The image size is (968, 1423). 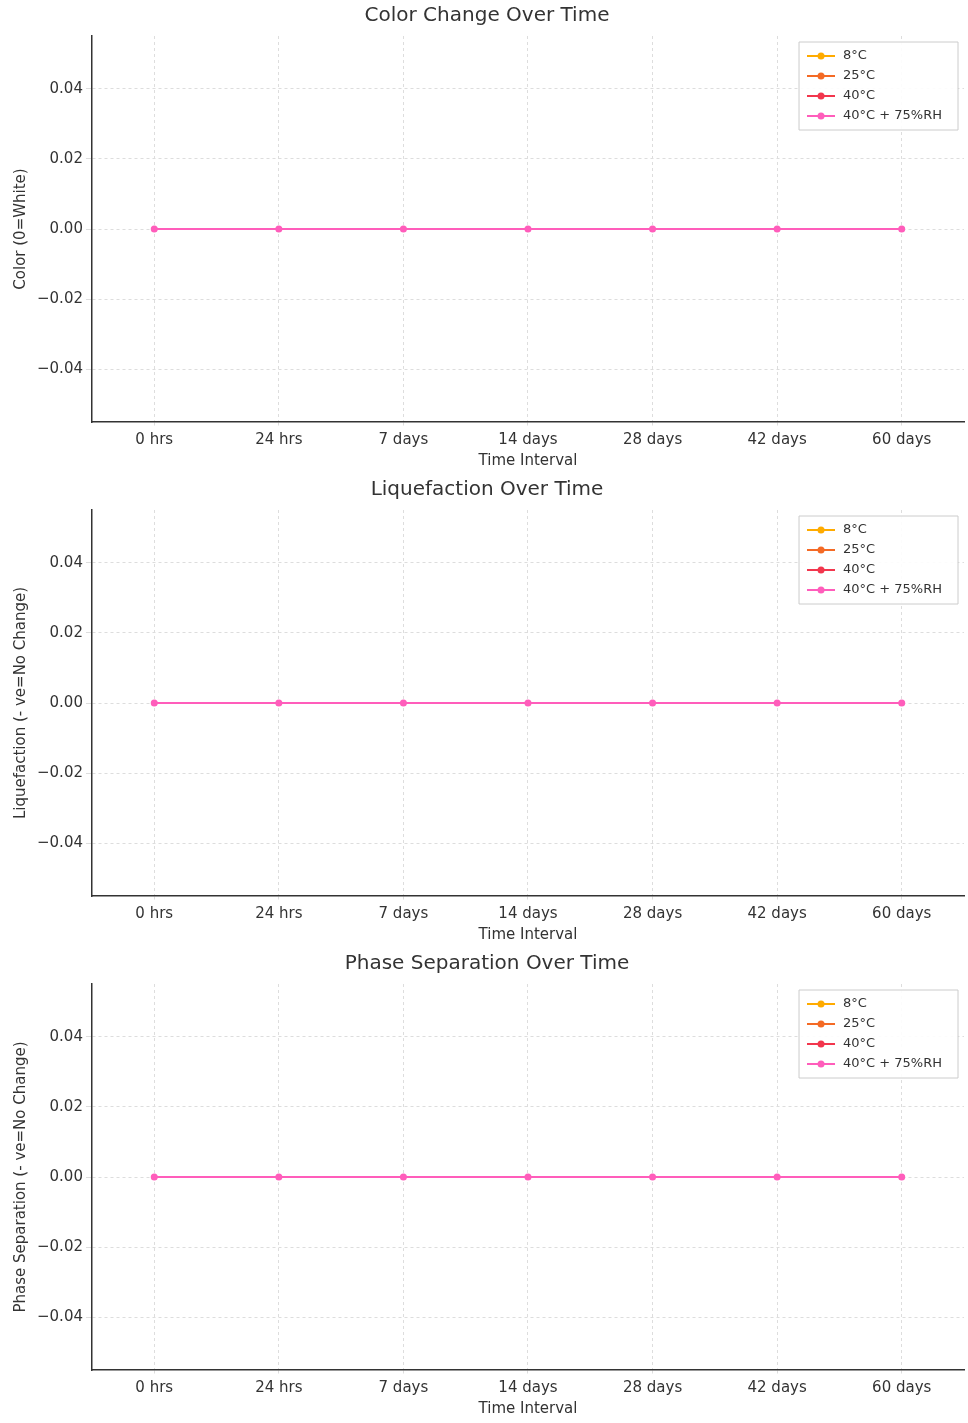 What do you see at coordinates (487, 962) in the screenshot?
I see `chart-title: Phase Separation Over Time` at bounding box center [487, 962].